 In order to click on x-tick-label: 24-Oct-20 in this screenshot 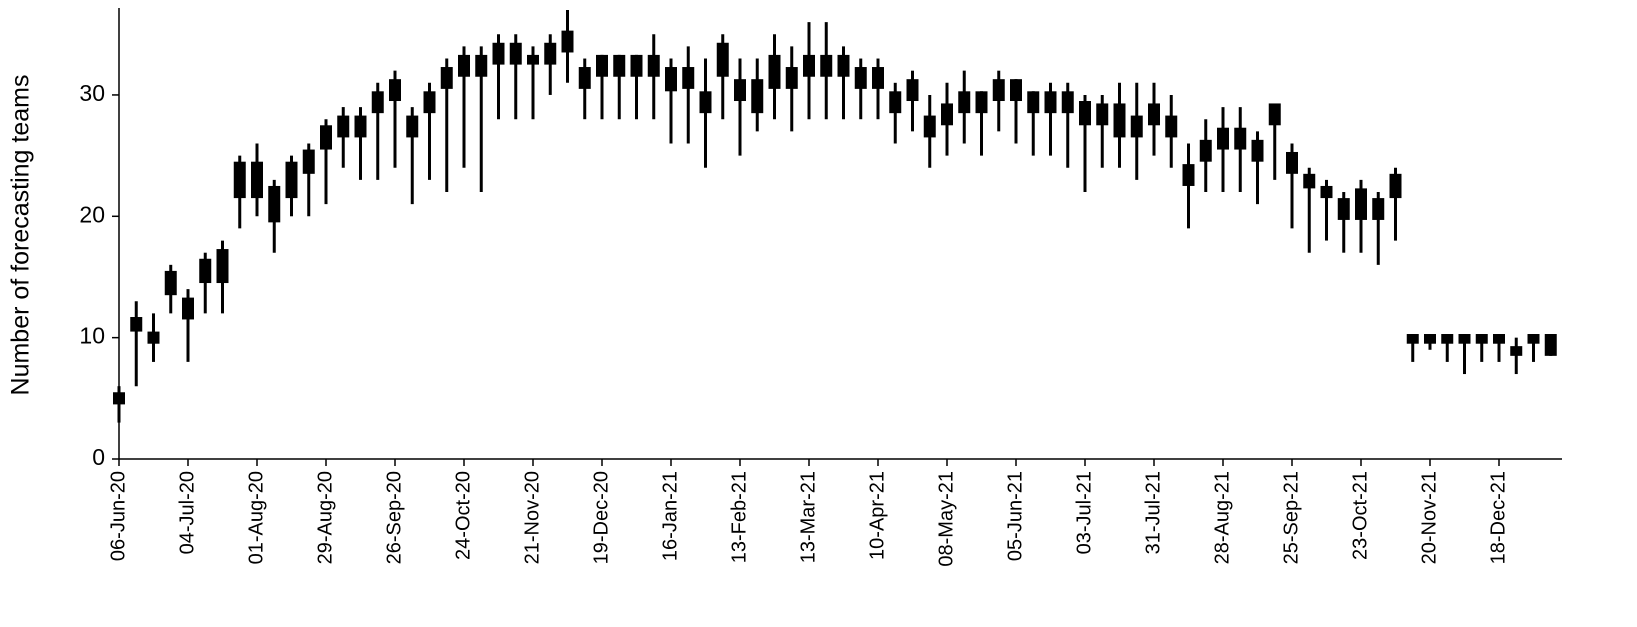, I will do `click(463, 515)`.